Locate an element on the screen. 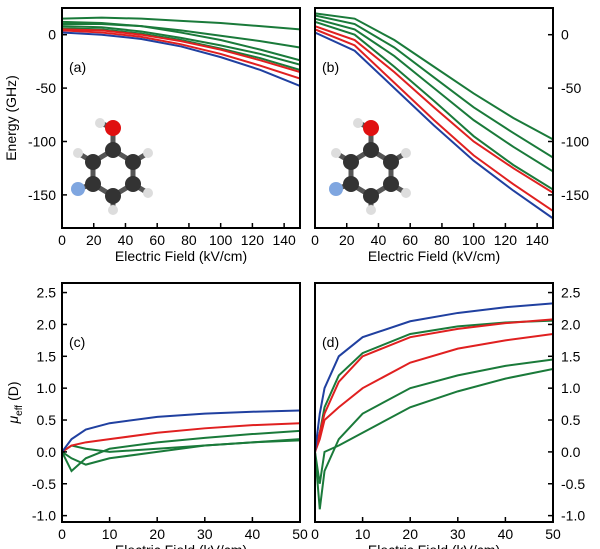  panel-label: (c) is located at coordinates (77, 342).